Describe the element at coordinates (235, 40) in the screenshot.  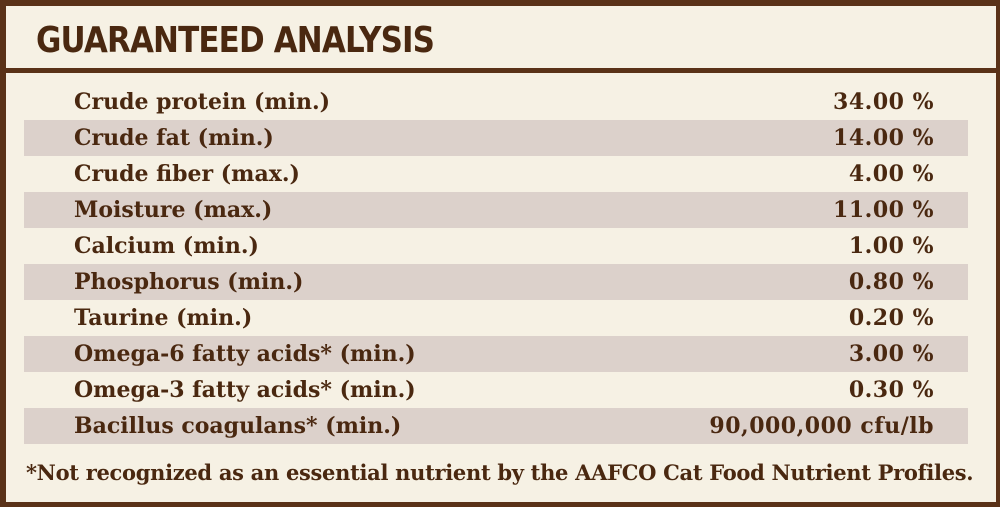
I see `panel-title: GUARANTEED ANALYSIS` at that location.